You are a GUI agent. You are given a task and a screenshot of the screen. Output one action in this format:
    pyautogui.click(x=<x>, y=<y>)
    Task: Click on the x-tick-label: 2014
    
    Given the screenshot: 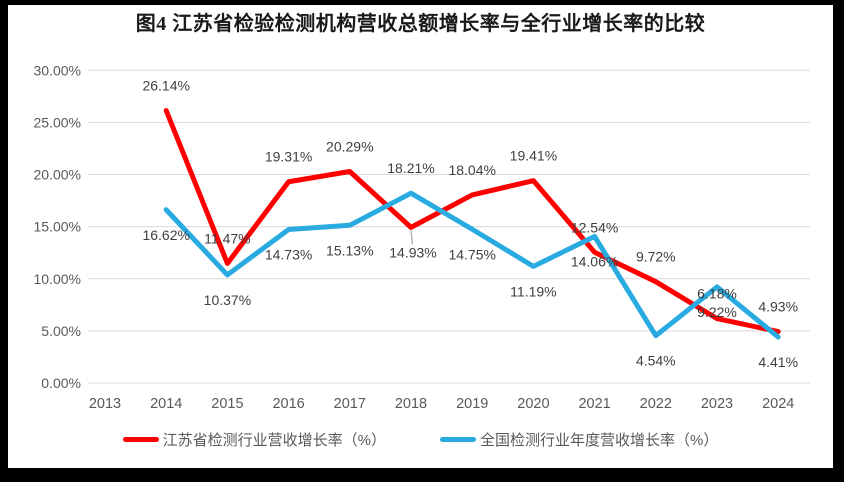 What is the action you would take?
    pyautogui.click(x=166, y=404)
    